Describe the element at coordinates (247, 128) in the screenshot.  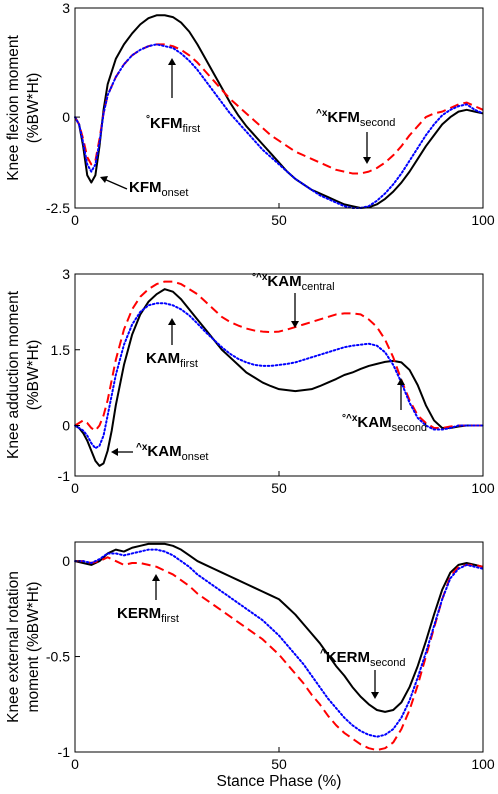
I see `p0-annotations: °KFMfirst ^xKFMsecond KFMonset` at that location.